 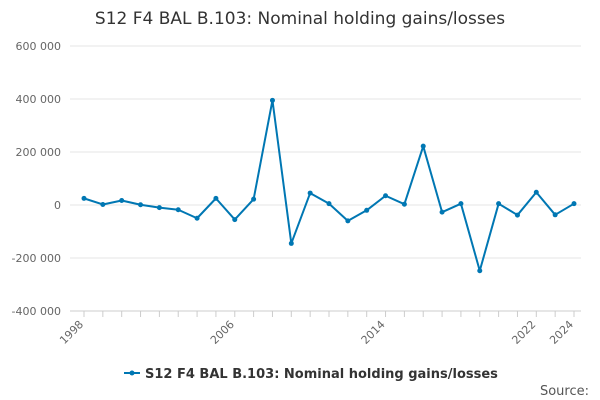 I want to click on y-tick-label: 200 000, so click(x=39, y=152).